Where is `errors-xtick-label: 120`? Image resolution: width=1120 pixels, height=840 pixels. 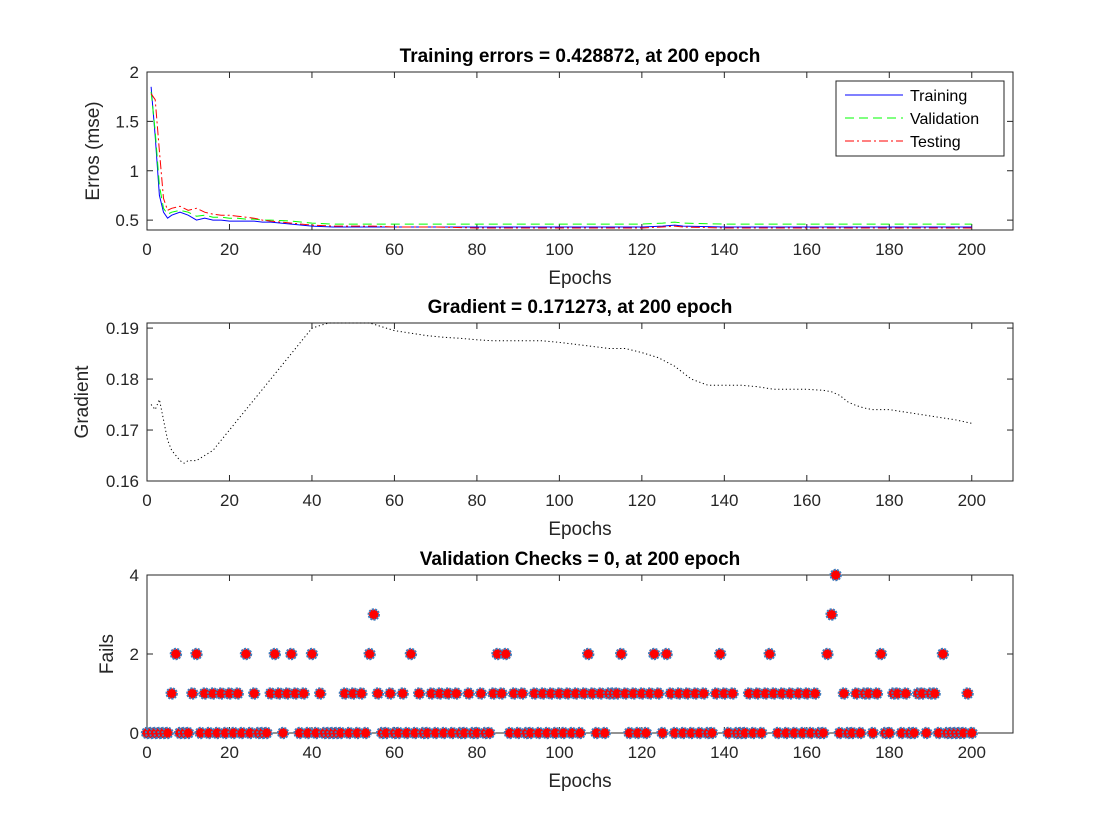
errors-xtick-label: 120 is located at coordinates (642, 249).